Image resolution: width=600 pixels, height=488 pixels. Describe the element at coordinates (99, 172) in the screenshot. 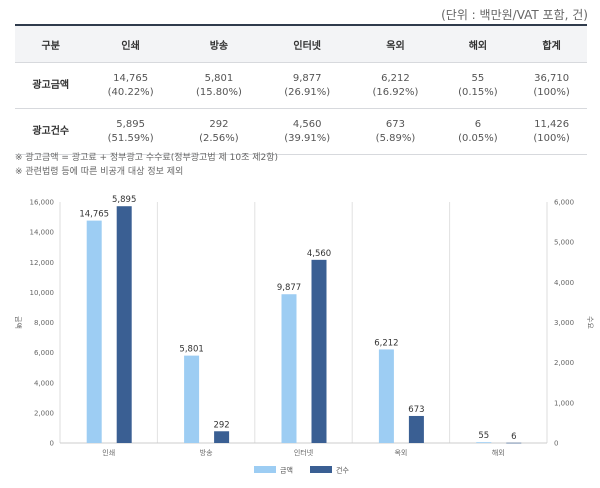

I see `footnote: ※ 관련법령 등에 따른 비공개 대상 정보 제외` at that location.